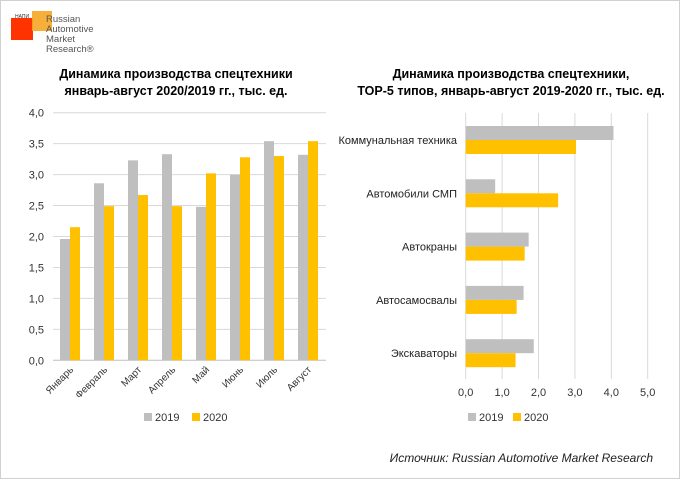  What do you see at coordinates (36, 299) in the screenshot?
I see `y-tick-label: 1,0` at bounding box center [36, 299].